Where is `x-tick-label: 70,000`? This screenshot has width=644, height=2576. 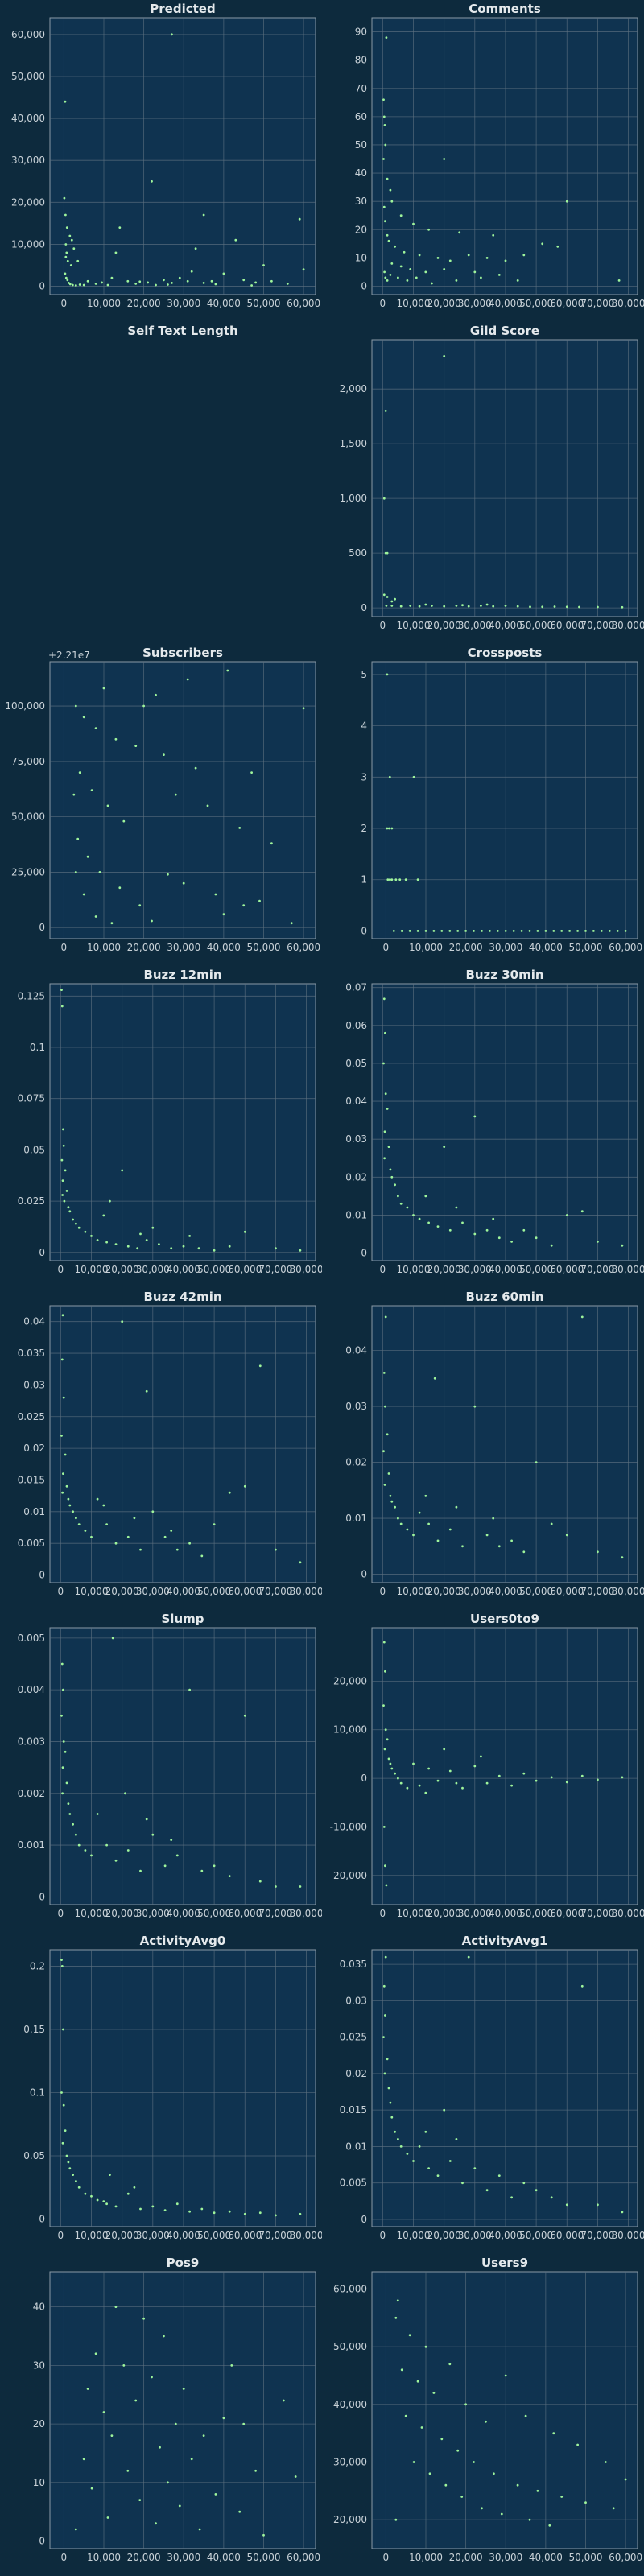 x-tick-label: 70,000 is located at coordinates (275, 1269).